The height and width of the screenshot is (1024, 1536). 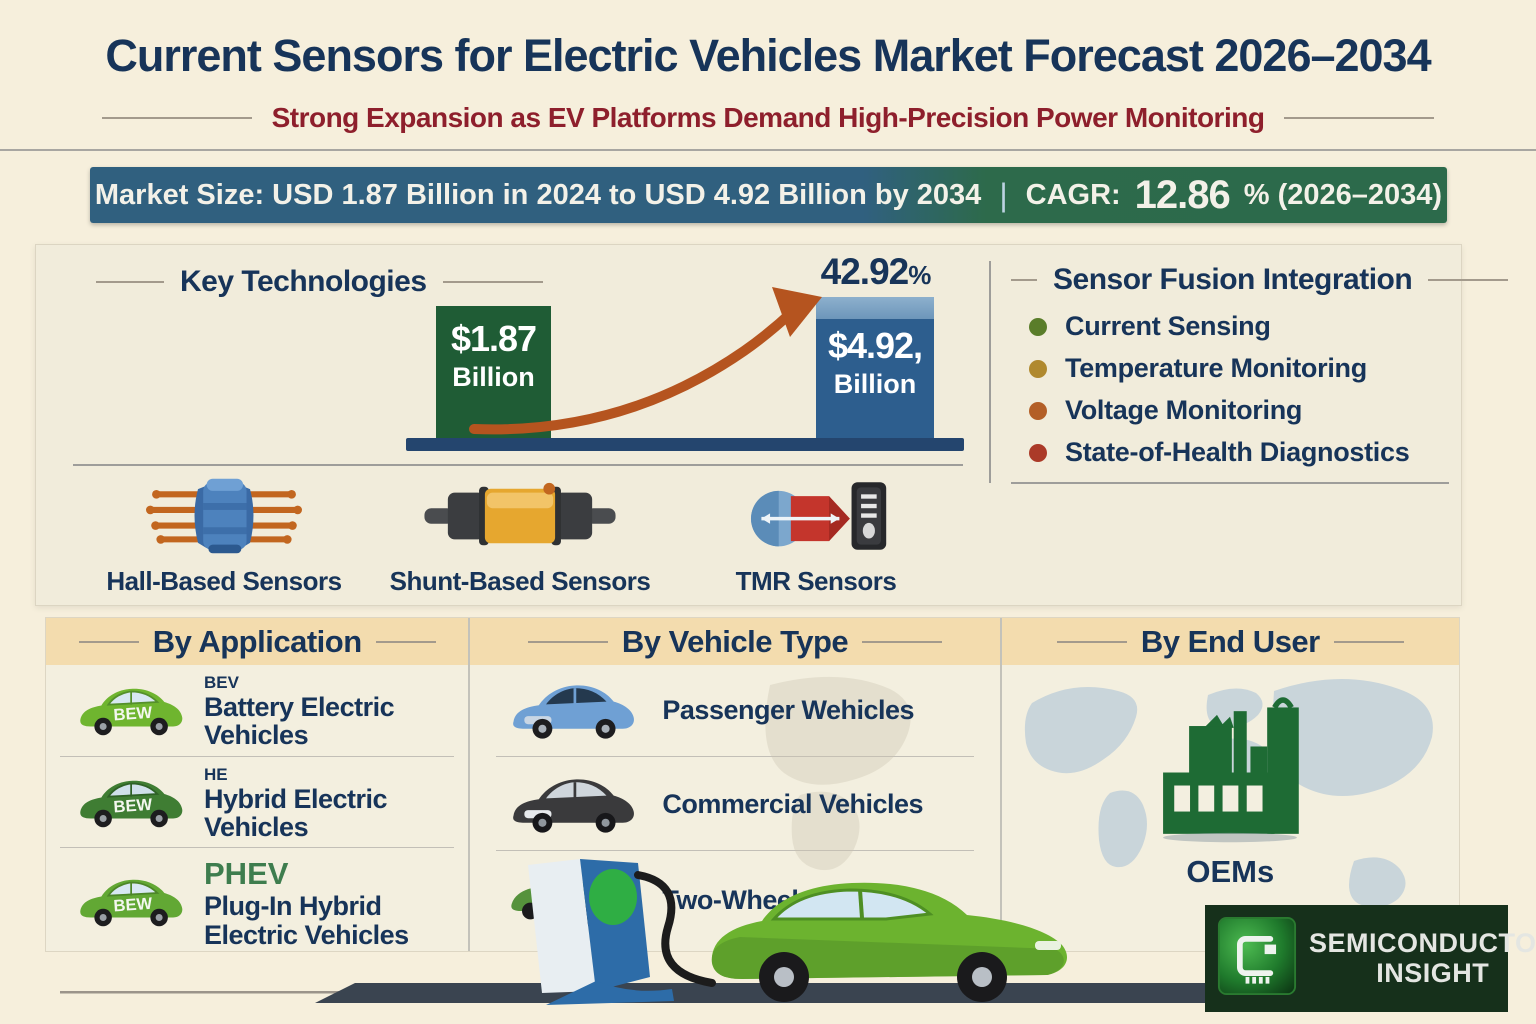 I want to click on faint-map-background, so click(x=734, y=808).